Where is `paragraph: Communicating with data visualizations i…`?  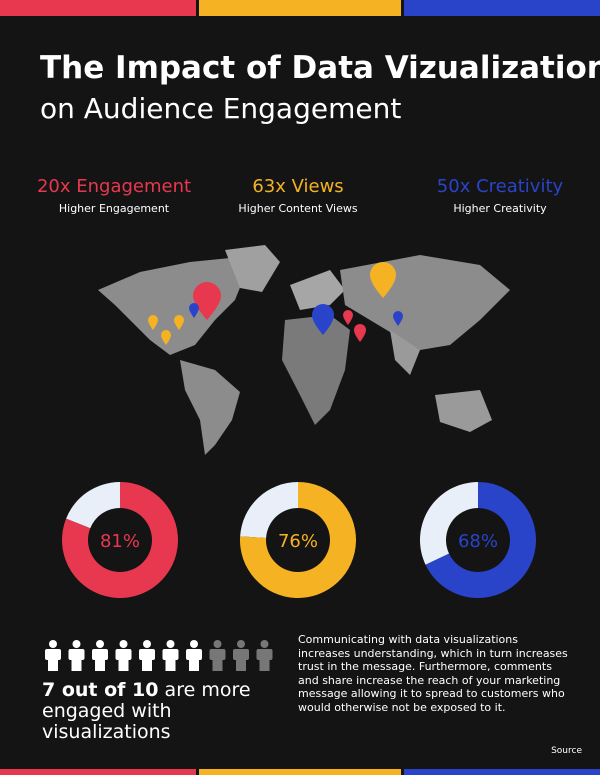
paragraph: Communicating with data visualizations i… is located at coordinates (433, 673).